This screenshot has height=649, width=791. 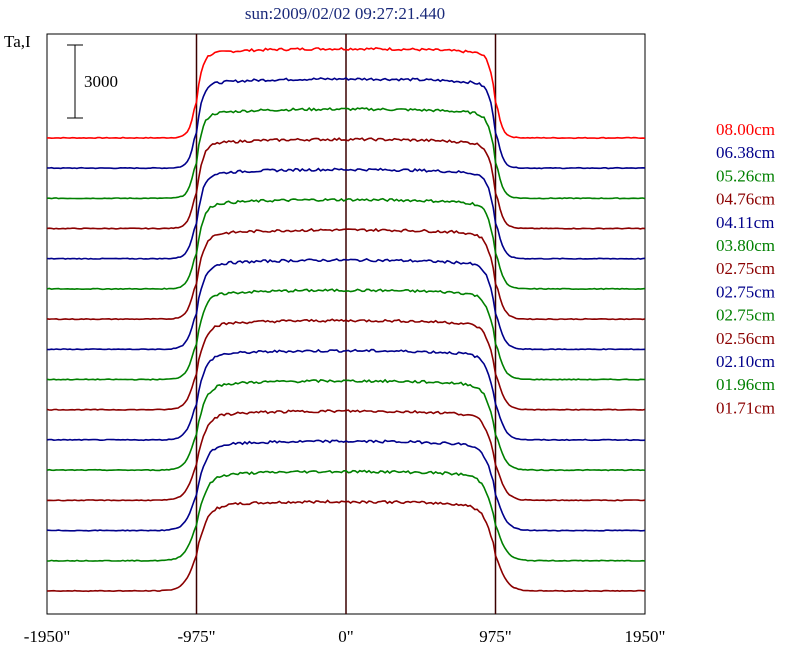 I want to click on x-tick-label: -1950", so click(x=47, y=636).